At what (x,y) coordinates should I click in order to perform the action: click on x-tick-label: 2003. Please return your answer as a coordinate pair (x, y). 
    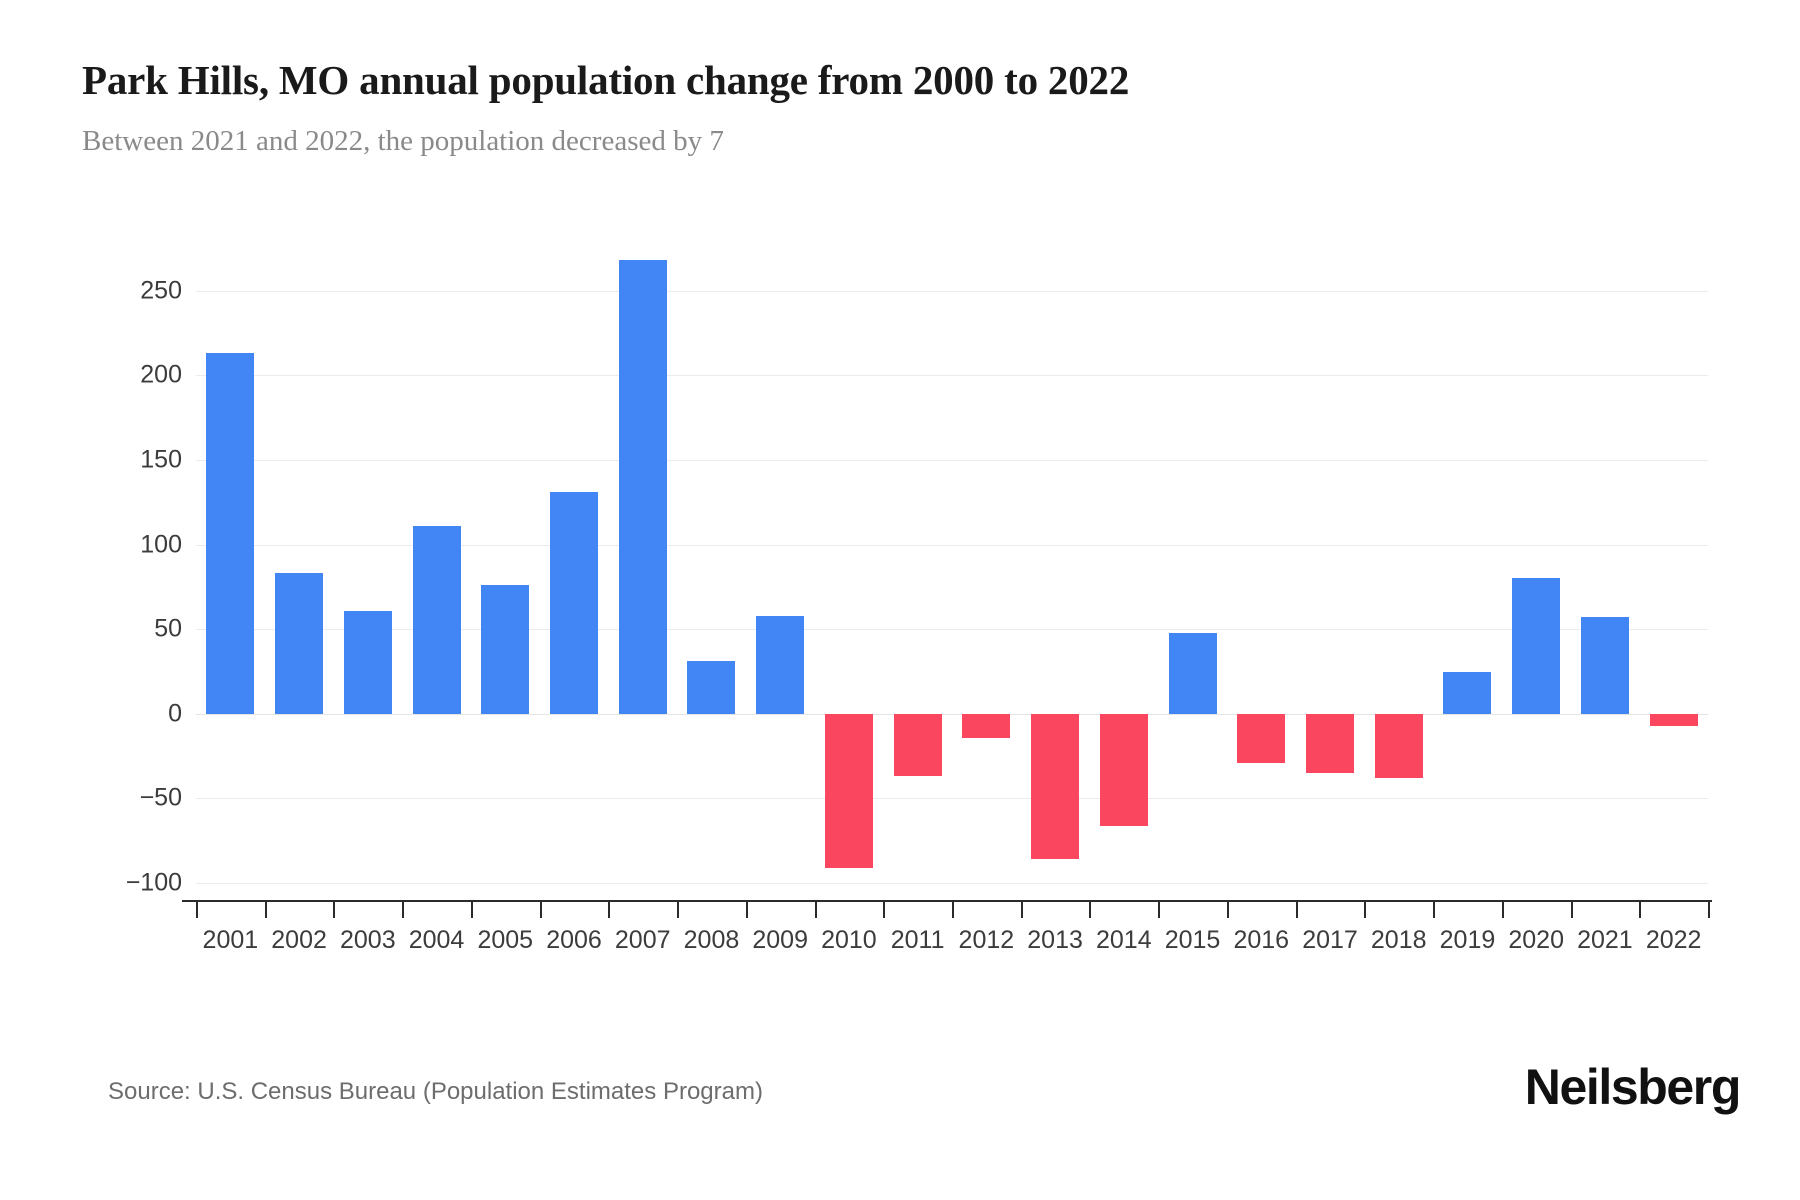
    Looking at the image, I should click on (368, 940).